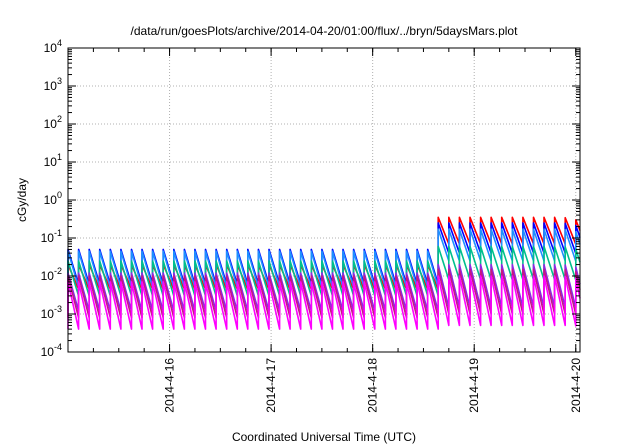 This screenshot has height=448, width=640. Describe the element at coordinates (53, 198) in the screenshot. I see `y-tick-label: 10⁰` at that location.